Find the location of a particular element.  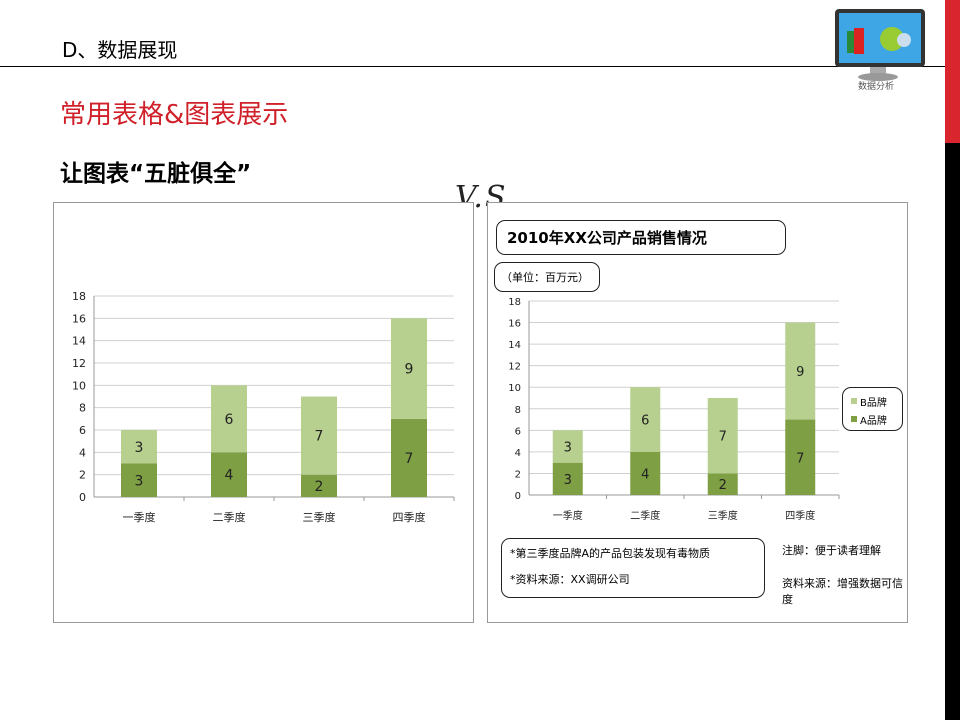

legend-swatch-a is located at coordinates (854, 419).